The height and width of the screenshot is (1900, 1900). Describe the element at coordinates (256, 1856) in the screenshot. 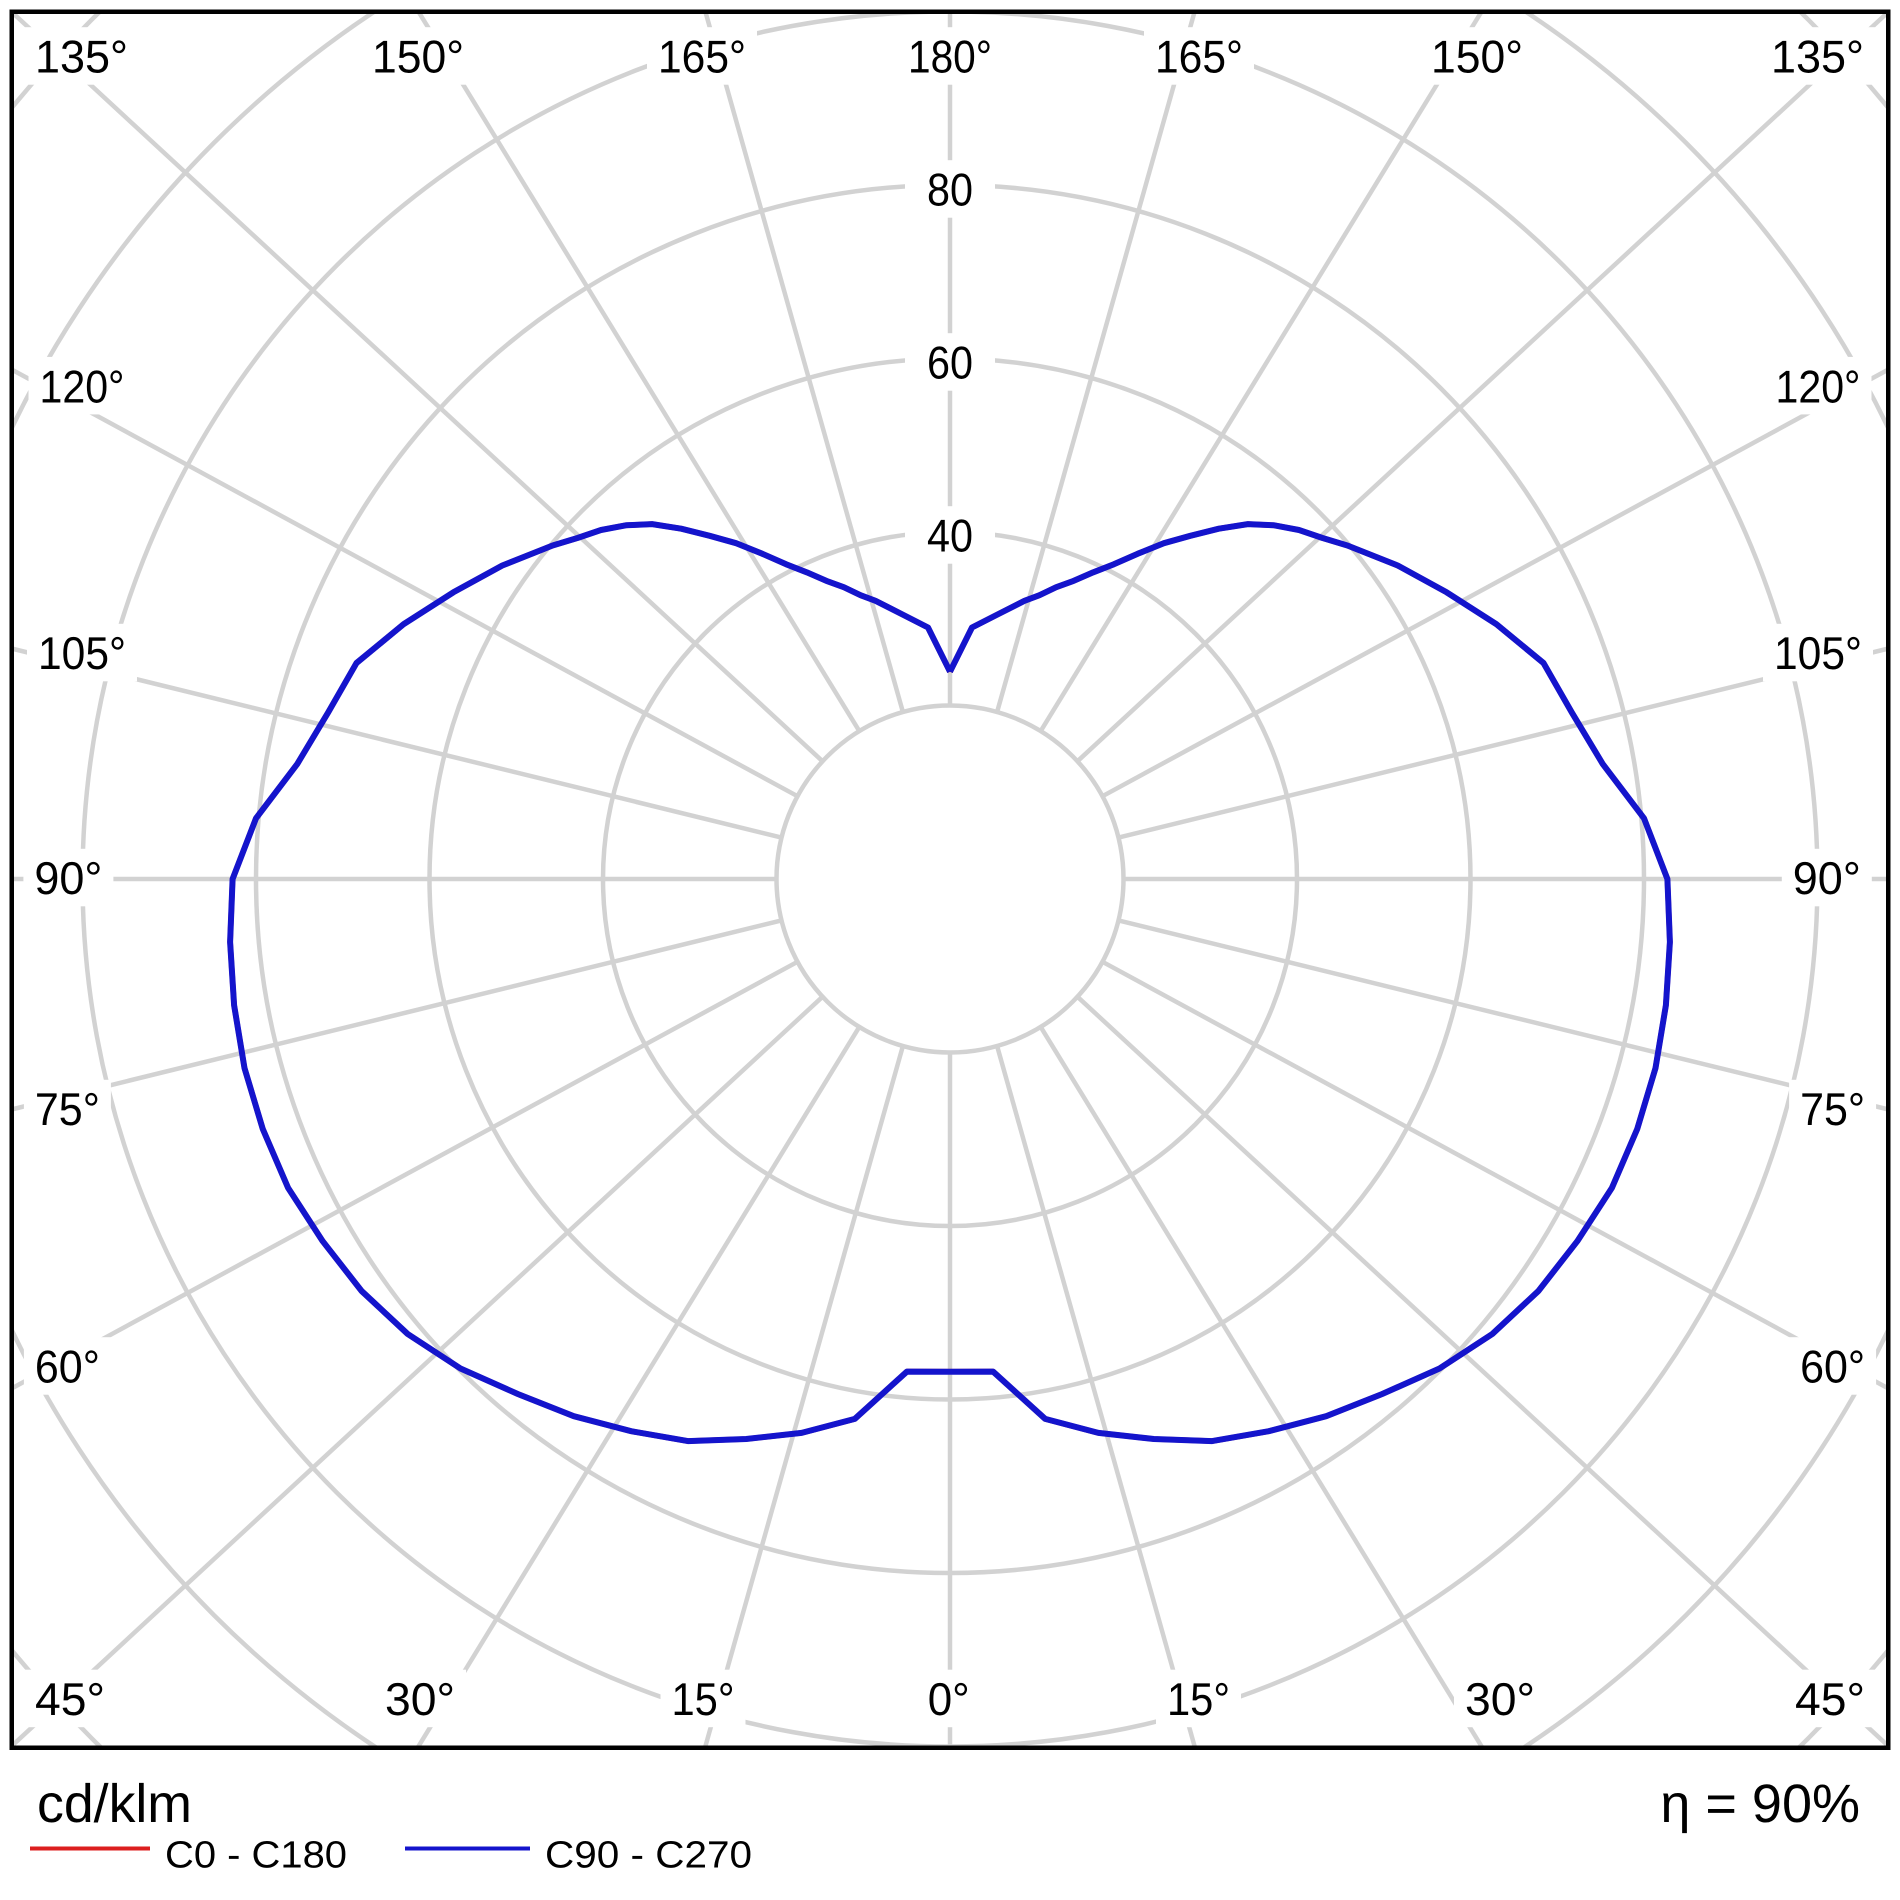

I see `svg-text: C0 - C180` at that location.